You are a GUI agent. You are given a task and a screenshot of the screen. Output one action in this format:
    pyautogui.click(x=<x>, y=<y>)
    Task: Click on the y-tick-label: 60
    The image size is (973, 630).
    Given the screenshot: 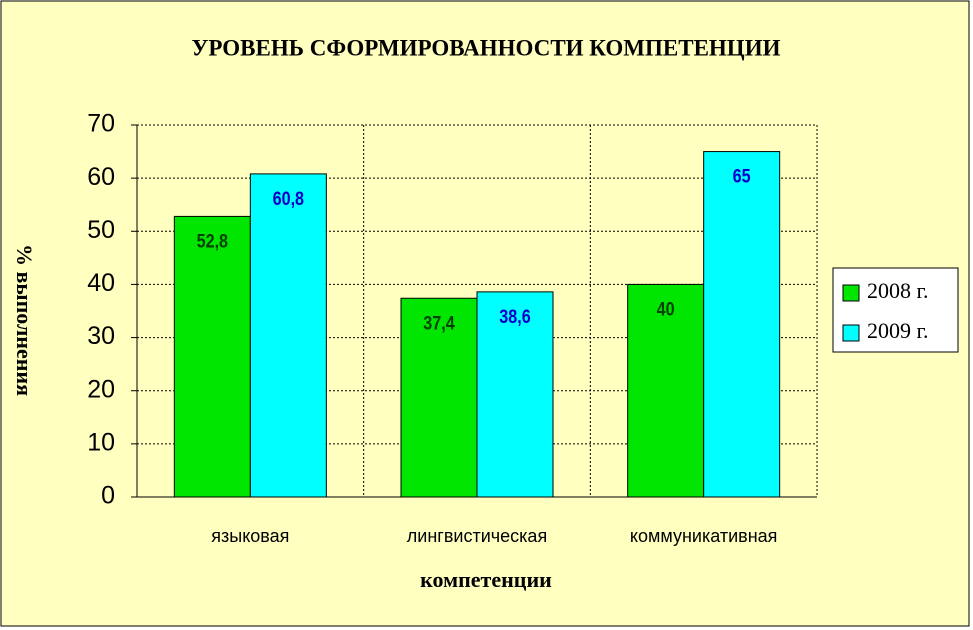 What is the action you would take?
    pyautogui.click(x=101, y=177)
    